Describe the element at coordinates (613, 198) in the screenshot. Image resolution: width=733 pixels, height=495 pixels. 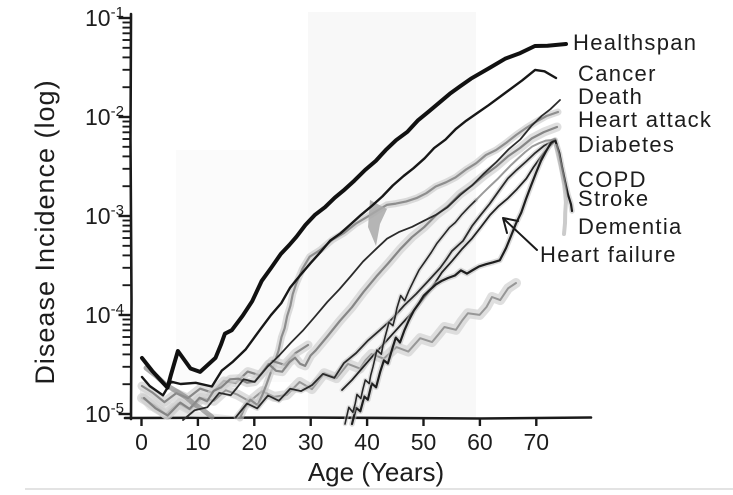
I see `svg-text: Stroke` at that location.